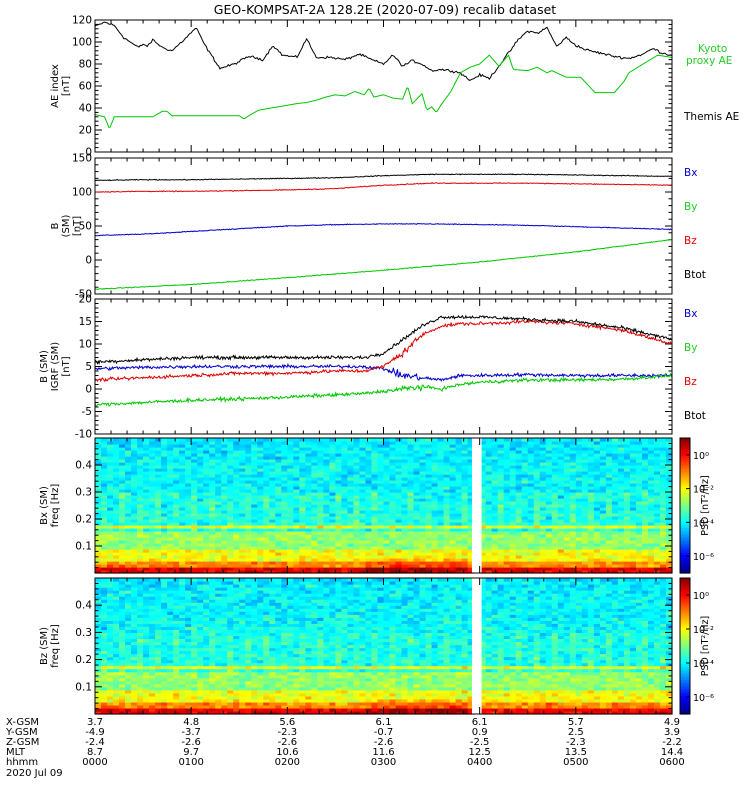 The image size is (750, 800). What do you see at coordinates (703, 557) in the screenshot?
I see `colorbar-tick-label: 10⁻⁶` at bounding box center [703, 557].